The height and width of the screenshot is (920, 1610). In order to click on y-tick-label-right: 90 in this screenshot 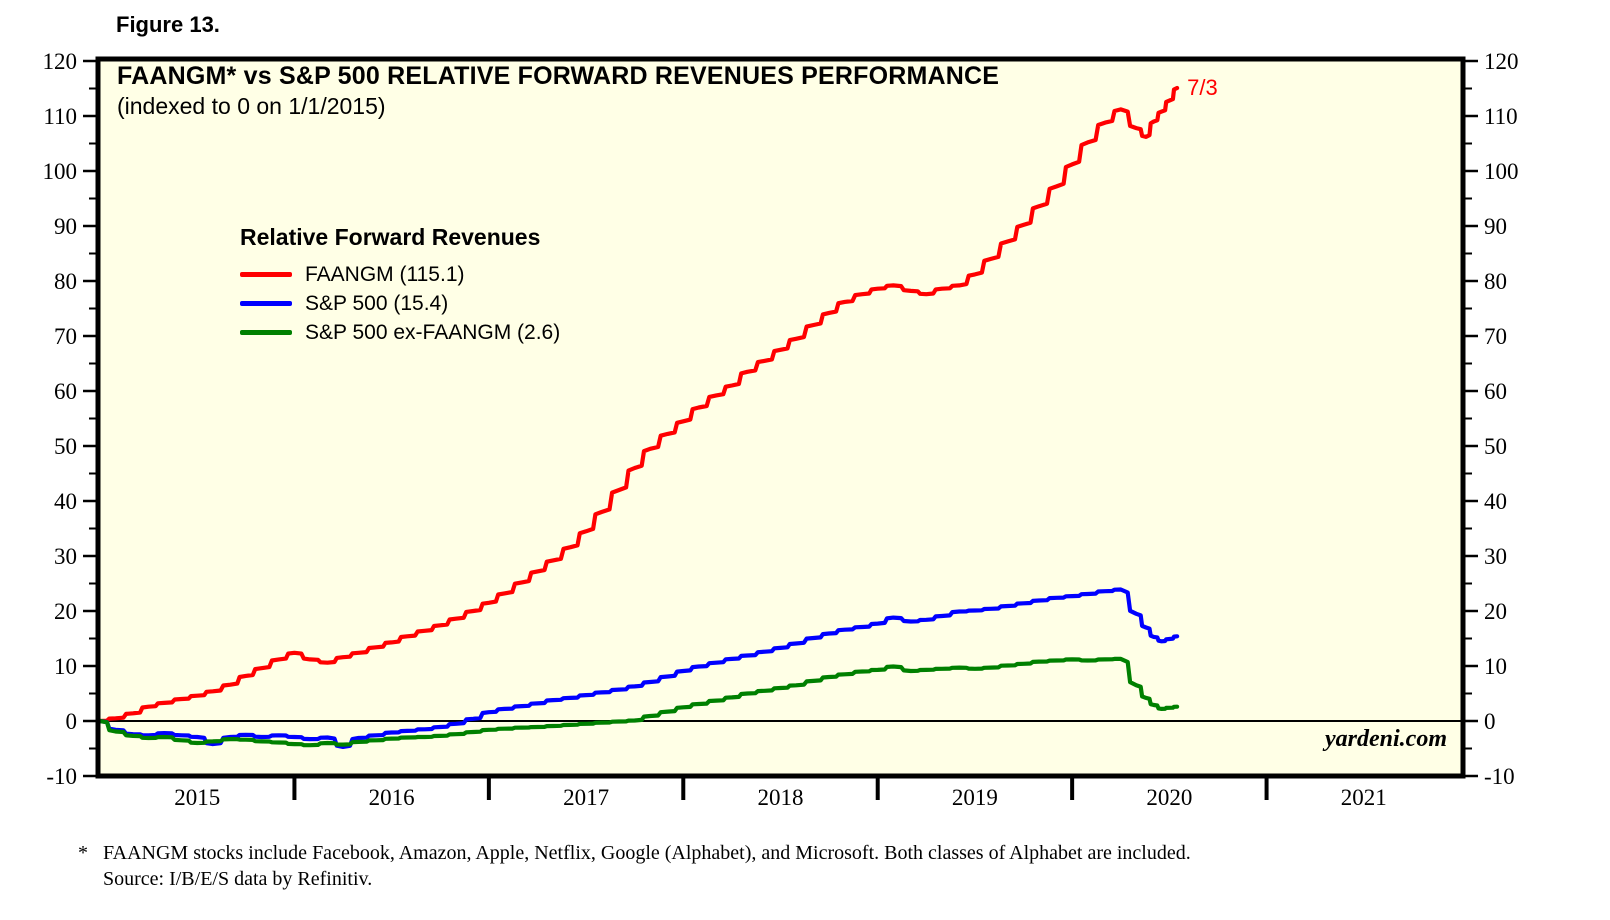, I will do `click(1495, 226)`.